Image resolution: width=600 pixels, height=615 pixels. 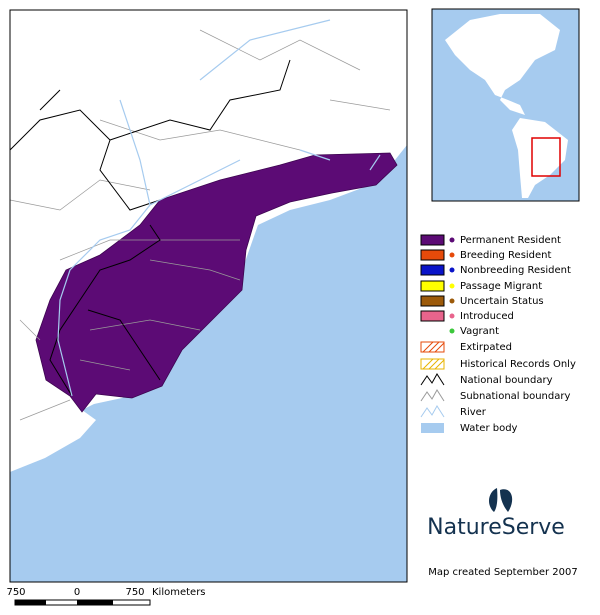 What do you see at coordinates (515, 270) in the screenshot?
I see `legend-label: Nonbreeding Resident` at bounding box center [515, 270].